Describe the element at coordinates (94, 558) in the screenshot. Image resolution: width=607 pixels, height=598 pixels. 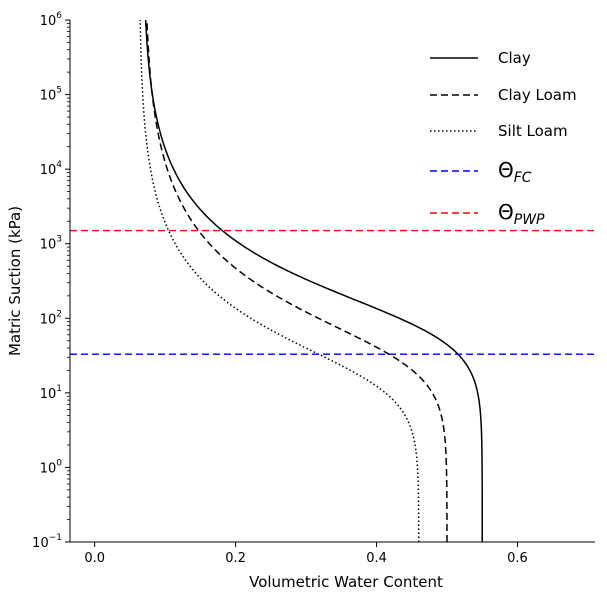
I see `x-tick-label: 0.0` at that location.